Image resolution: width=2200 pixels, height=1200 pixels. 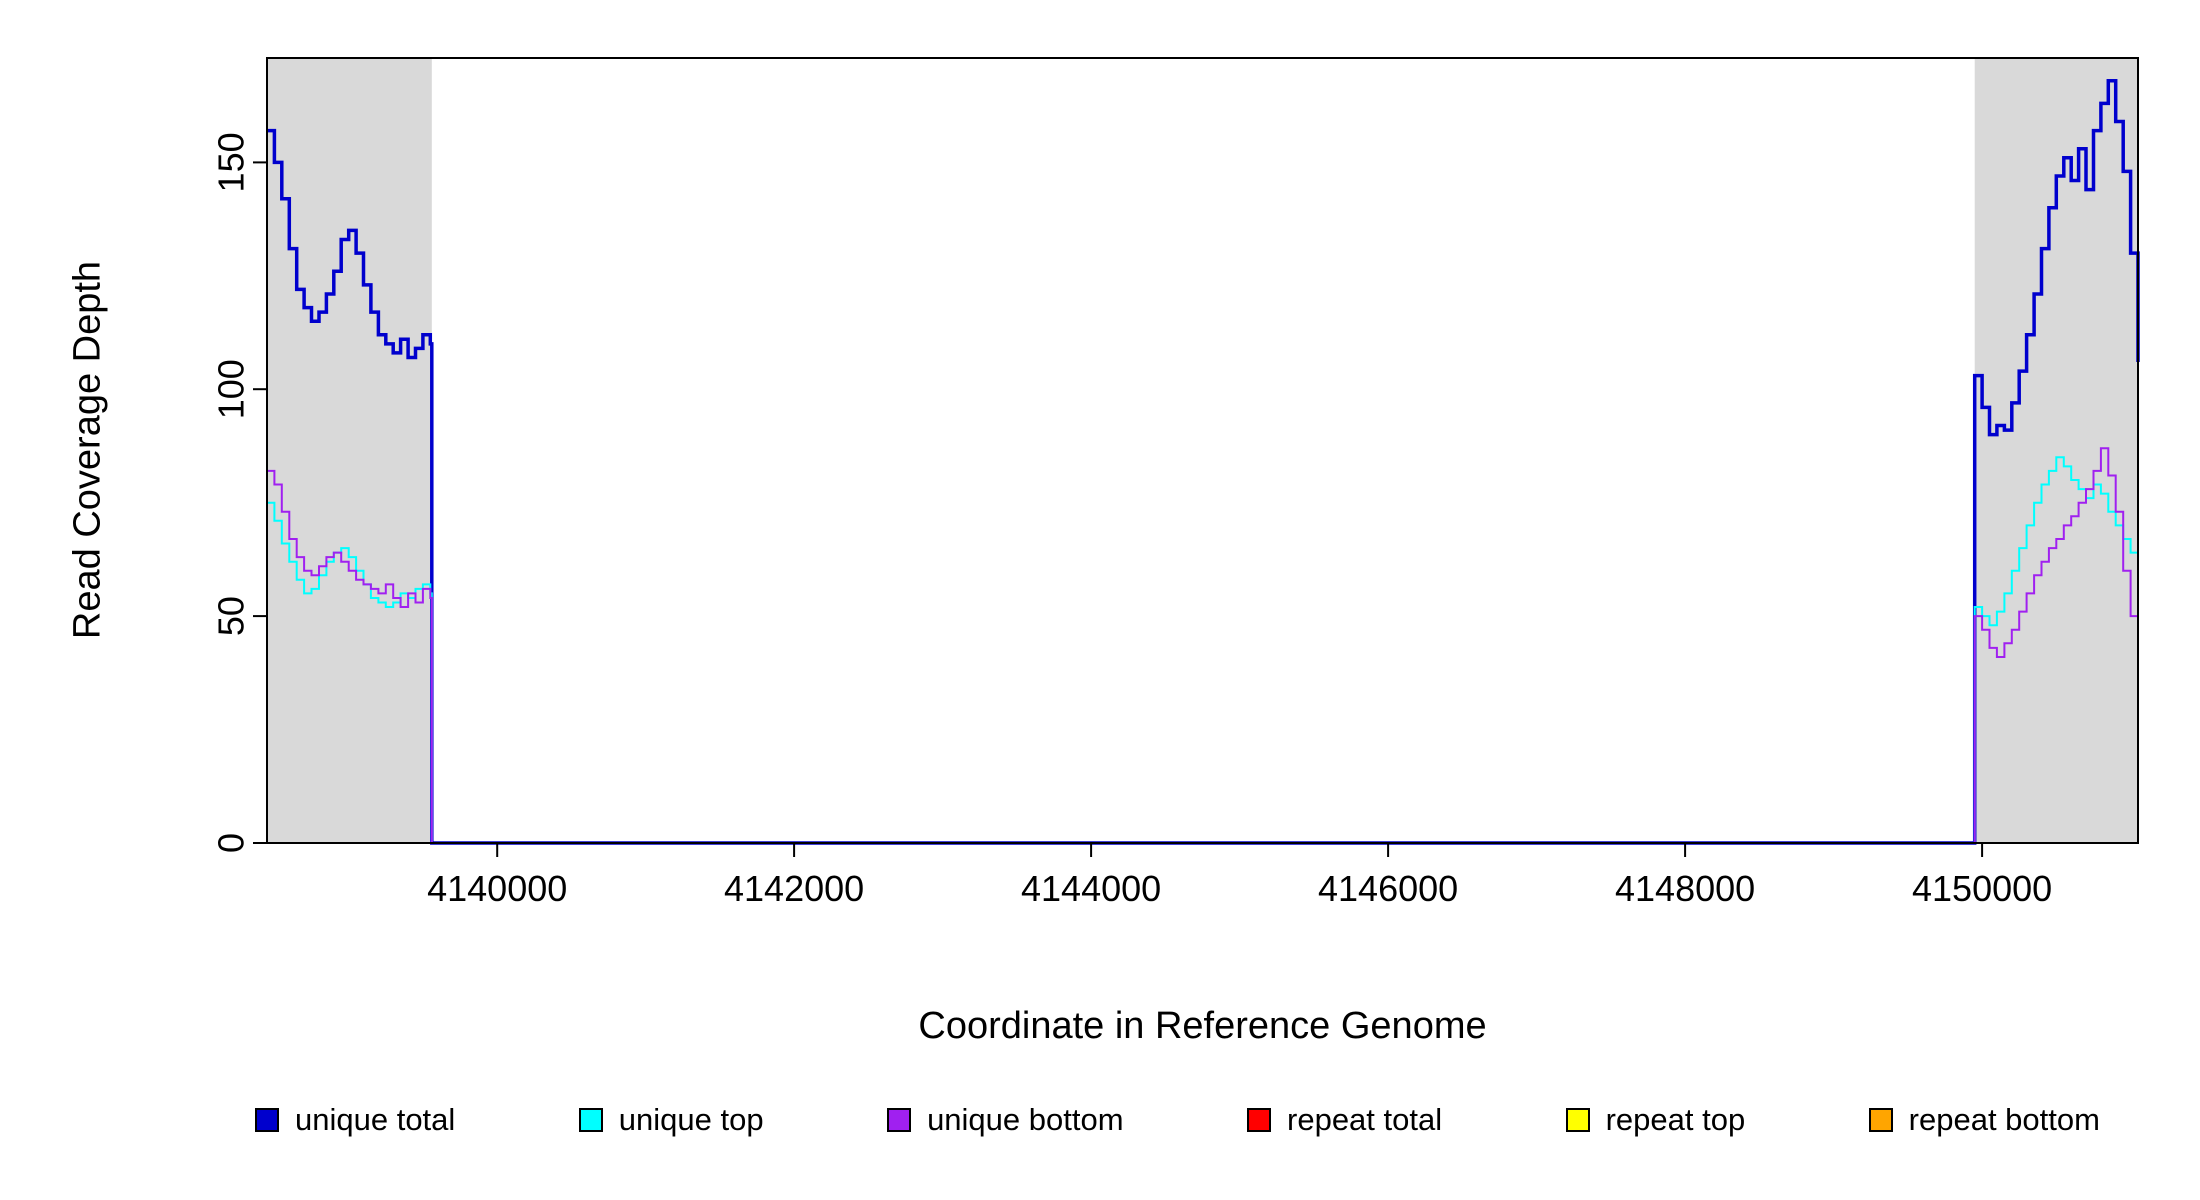 I want to click on x-tick-label: 4142000, so click(x=794, y=888).